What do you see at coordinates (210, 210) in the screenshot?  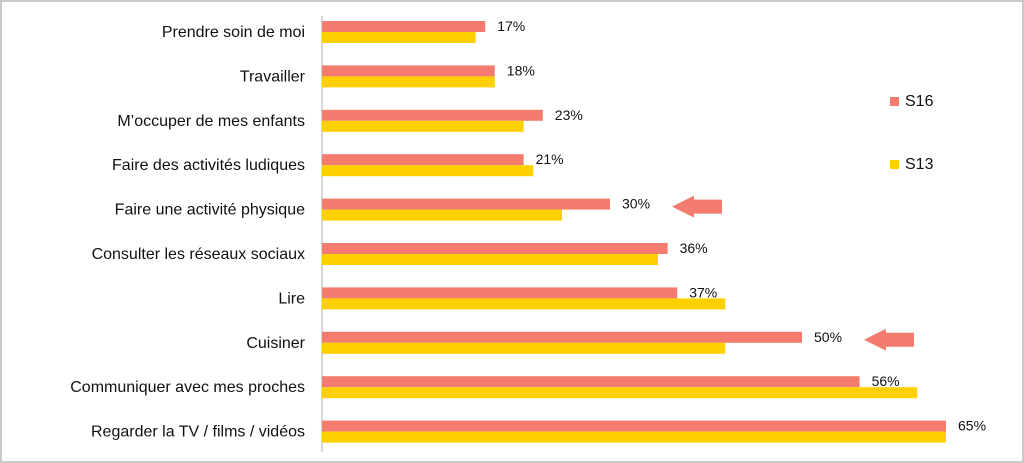 I see `category-label: Faire une activité physique` at bounding box center [210, 210].